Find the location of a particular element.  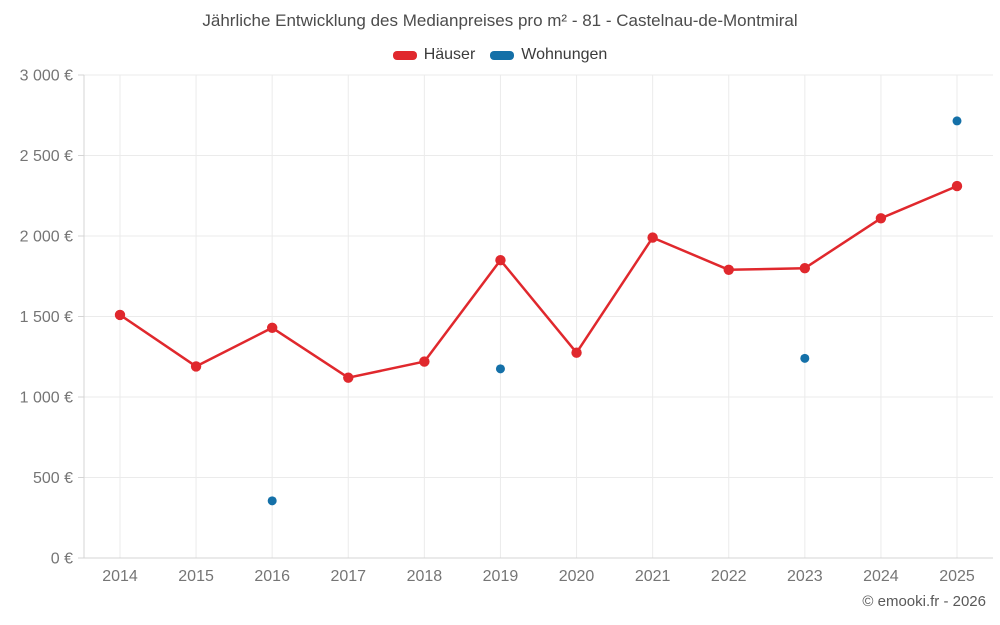

x-tick-label: 2020 is located at coordinates (577, 576).